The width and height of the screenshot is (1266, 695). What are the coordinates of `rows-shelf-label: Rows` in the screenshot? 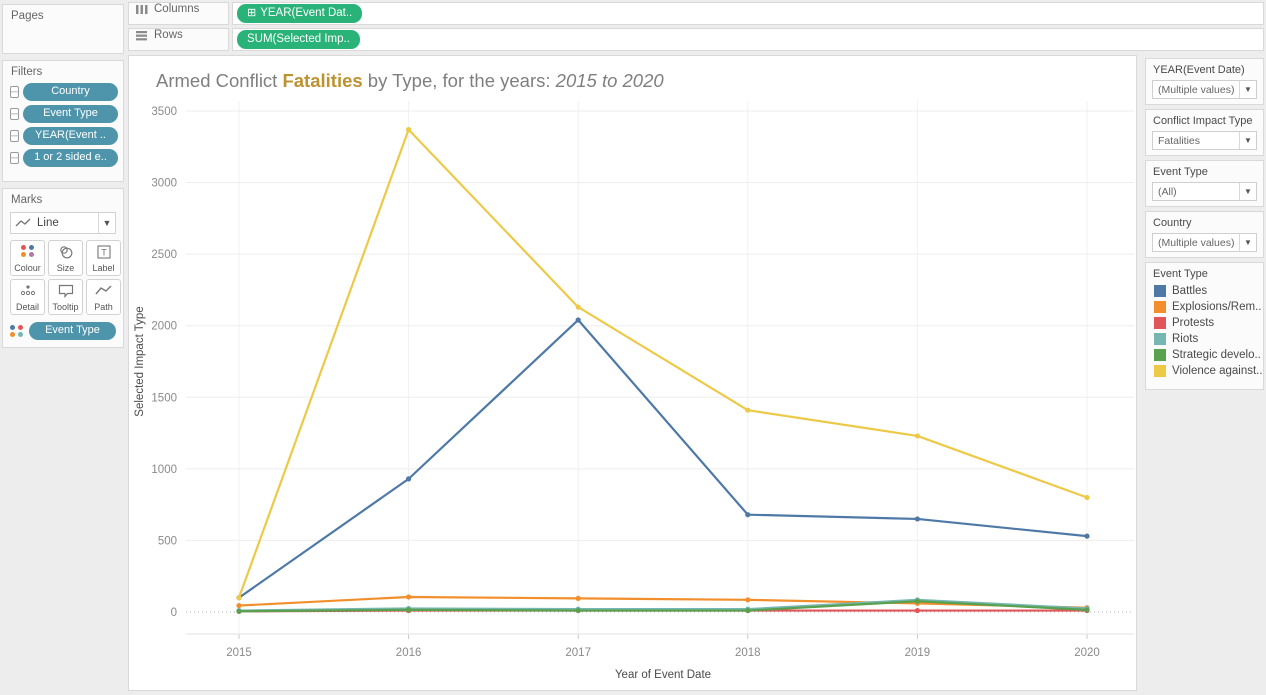 It's located at (178, 39).